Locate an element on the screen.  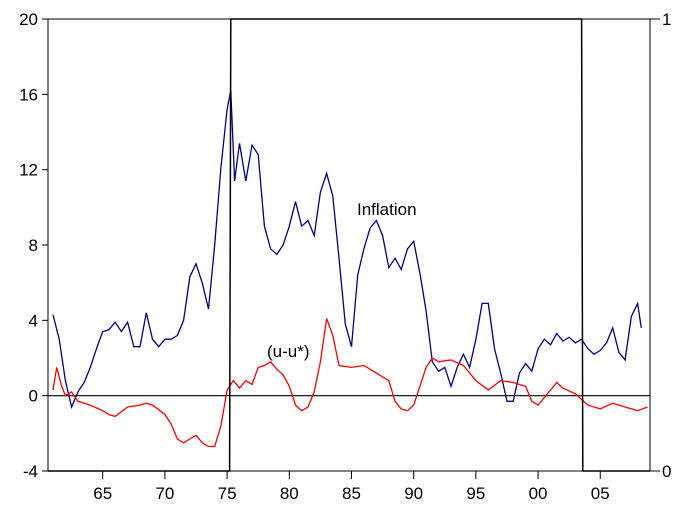
x-tick-label: 75 is located at coordinates (227, 493).